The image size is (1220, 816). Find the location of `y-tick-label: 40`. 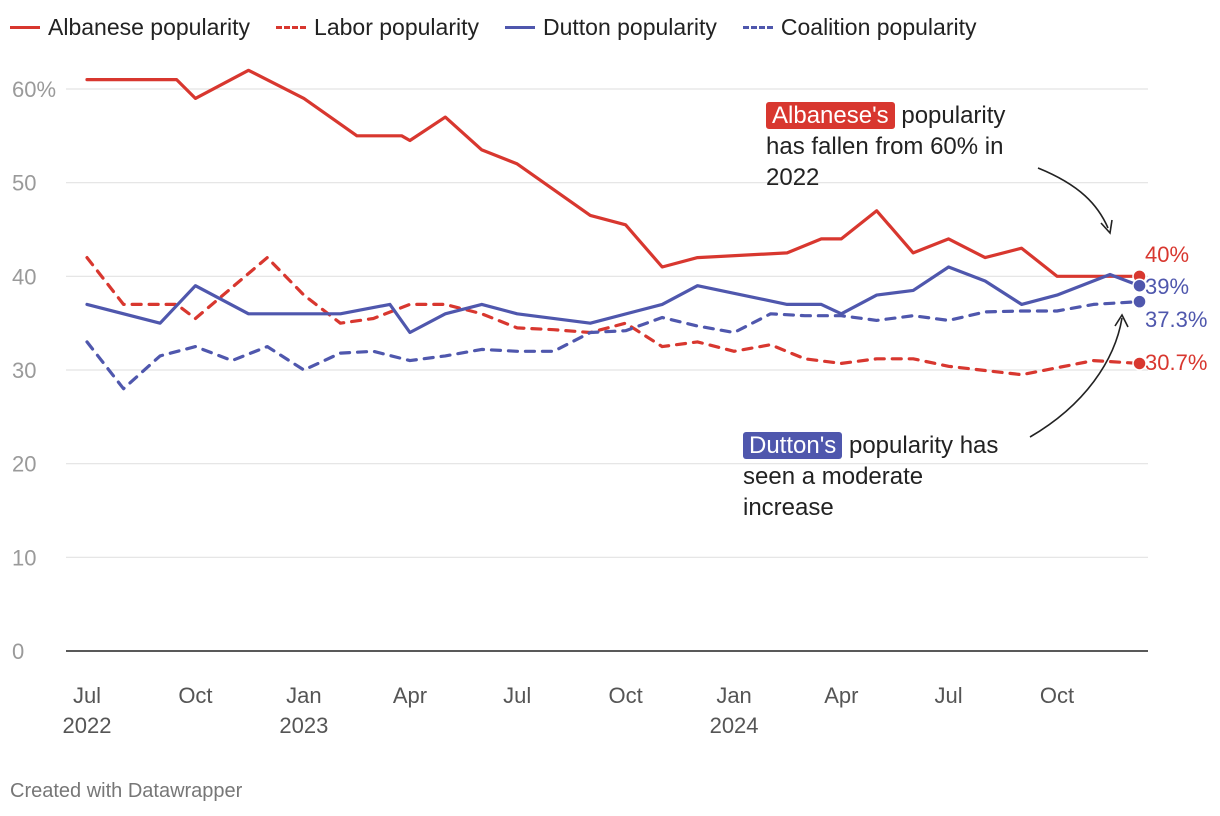

y-tick-label: 40 is located at coordinates (24, 276).